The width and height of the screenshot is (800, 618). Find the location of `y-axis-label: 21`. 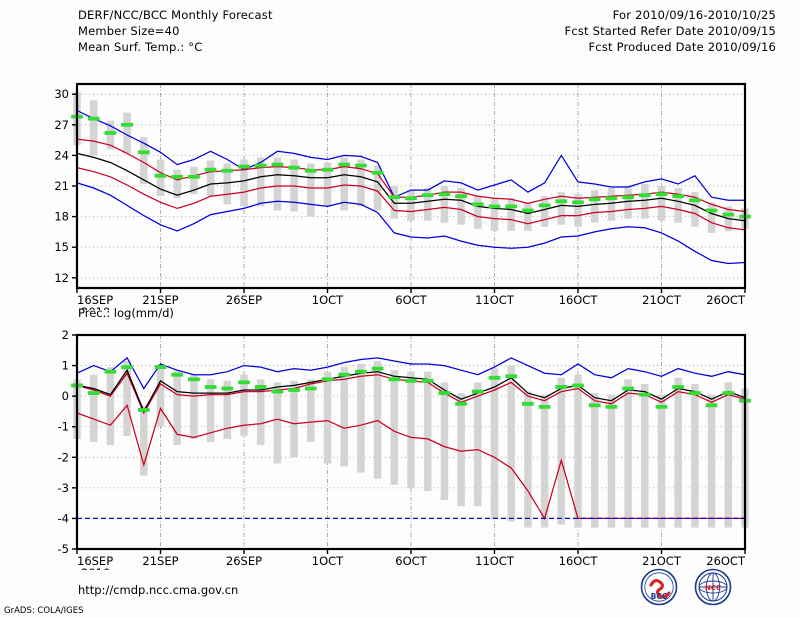

y-axis-label: 21 is located at coordinates (61, 186).